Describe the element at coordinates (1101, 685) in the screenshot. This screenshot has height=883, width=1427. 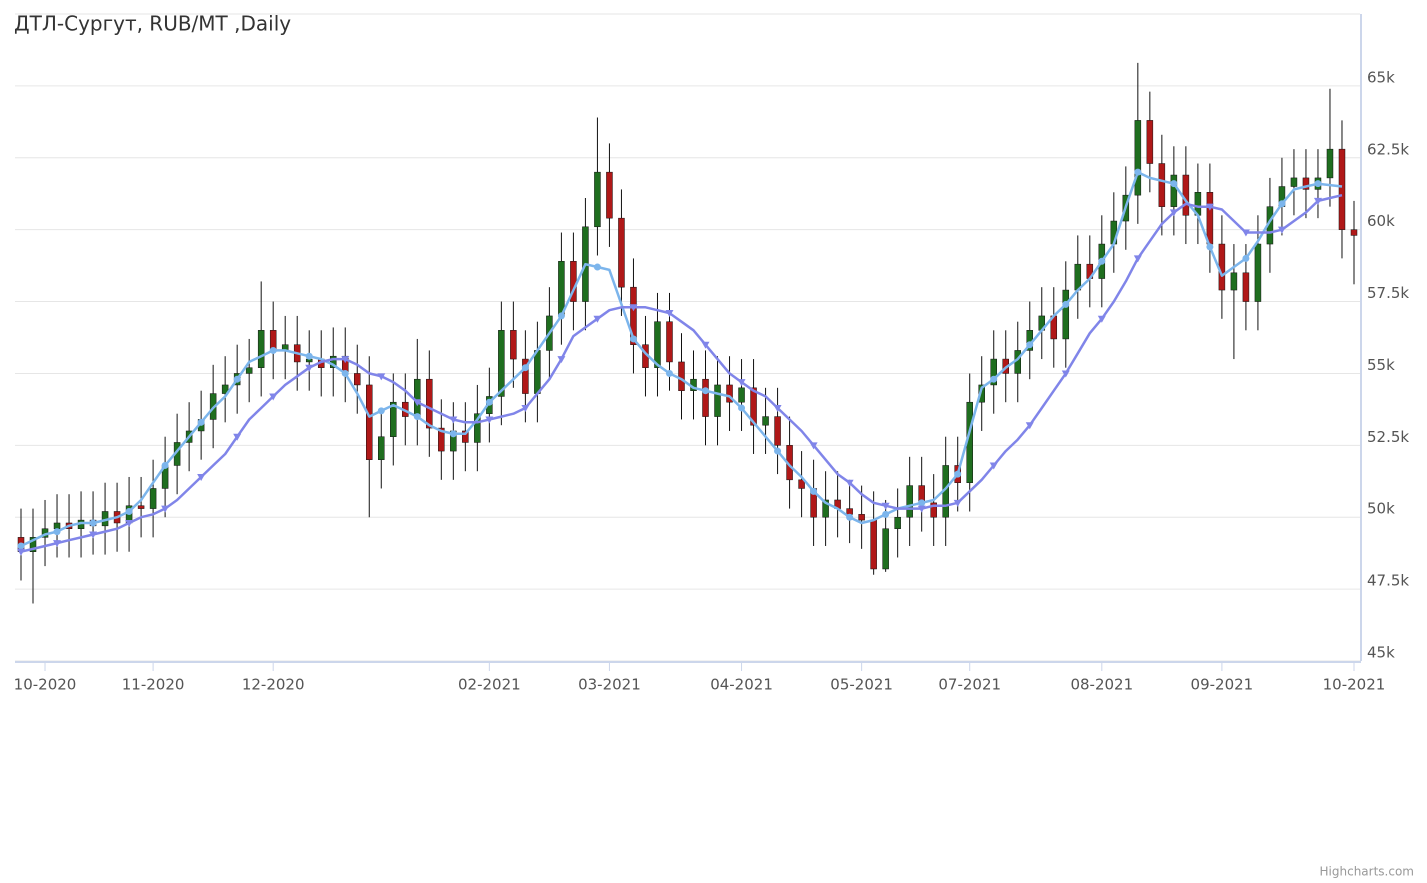
I see `x-tick-label: 08-2021` at that location.